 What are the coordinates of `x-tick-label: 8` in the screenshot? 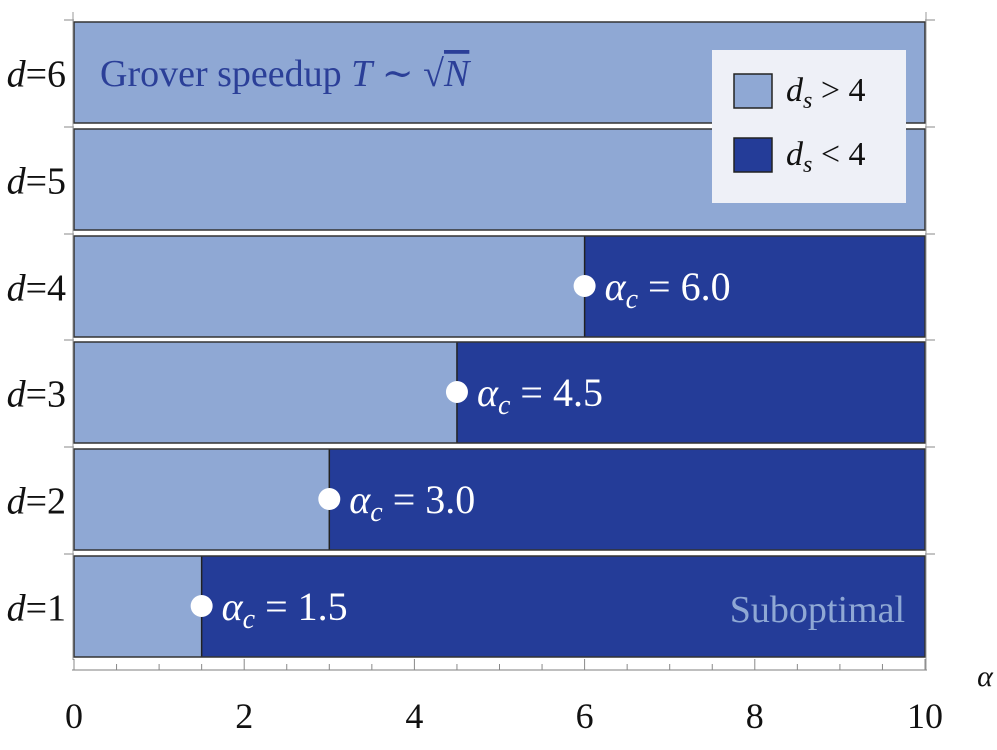 It's located at (755, 716).